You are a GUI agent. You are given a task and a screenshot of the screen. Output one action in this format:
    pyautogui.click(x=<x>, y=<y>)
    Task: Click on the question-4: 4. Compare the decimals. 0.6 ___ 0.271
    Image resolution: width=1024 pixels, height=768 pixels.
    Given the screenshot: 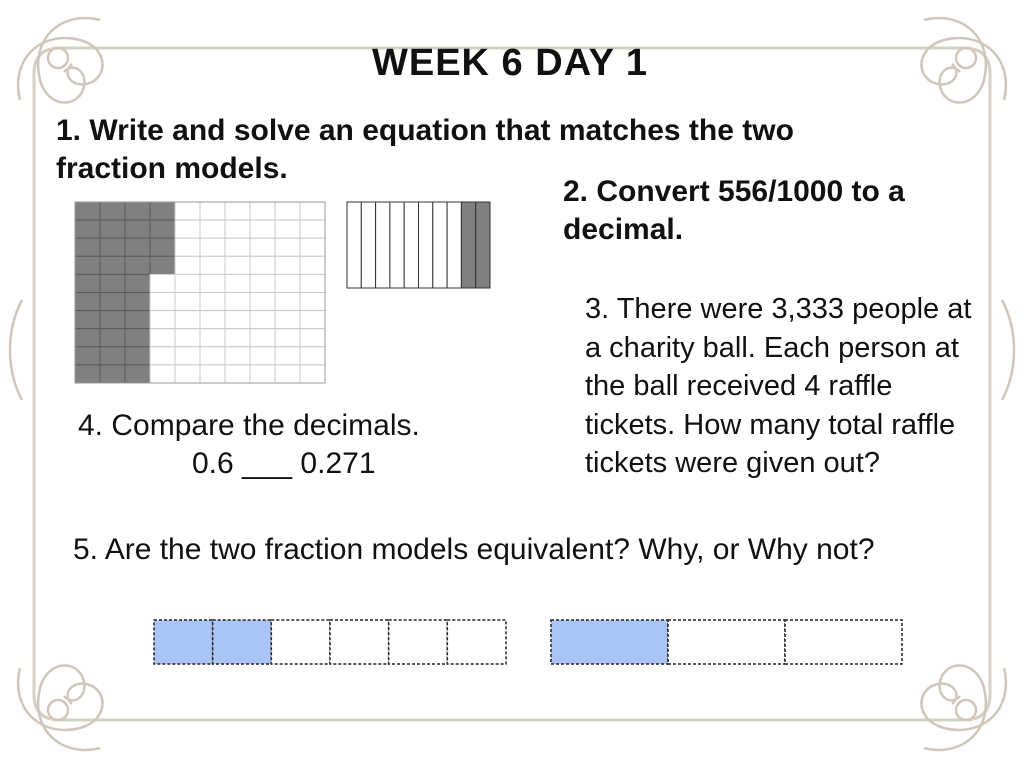 What is the action you would take?
    pyautogui.click(x=308, y=445)
    